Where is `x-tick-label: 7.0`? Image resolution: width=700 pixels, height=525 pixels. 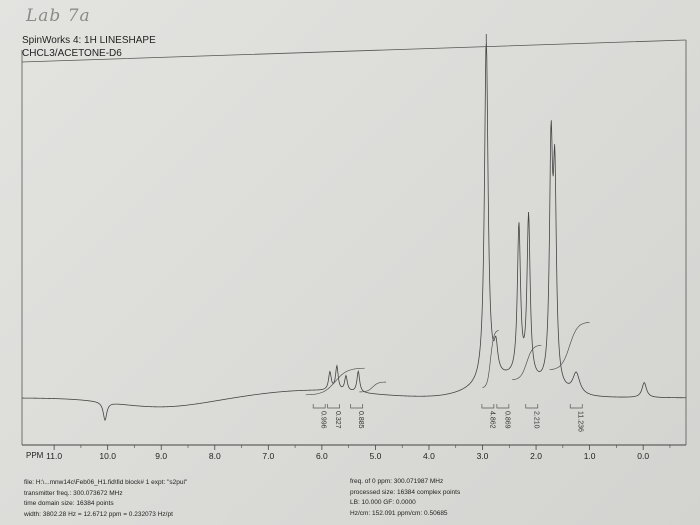
x-tick-label: 7.0 is located at coordinates (268, 456).